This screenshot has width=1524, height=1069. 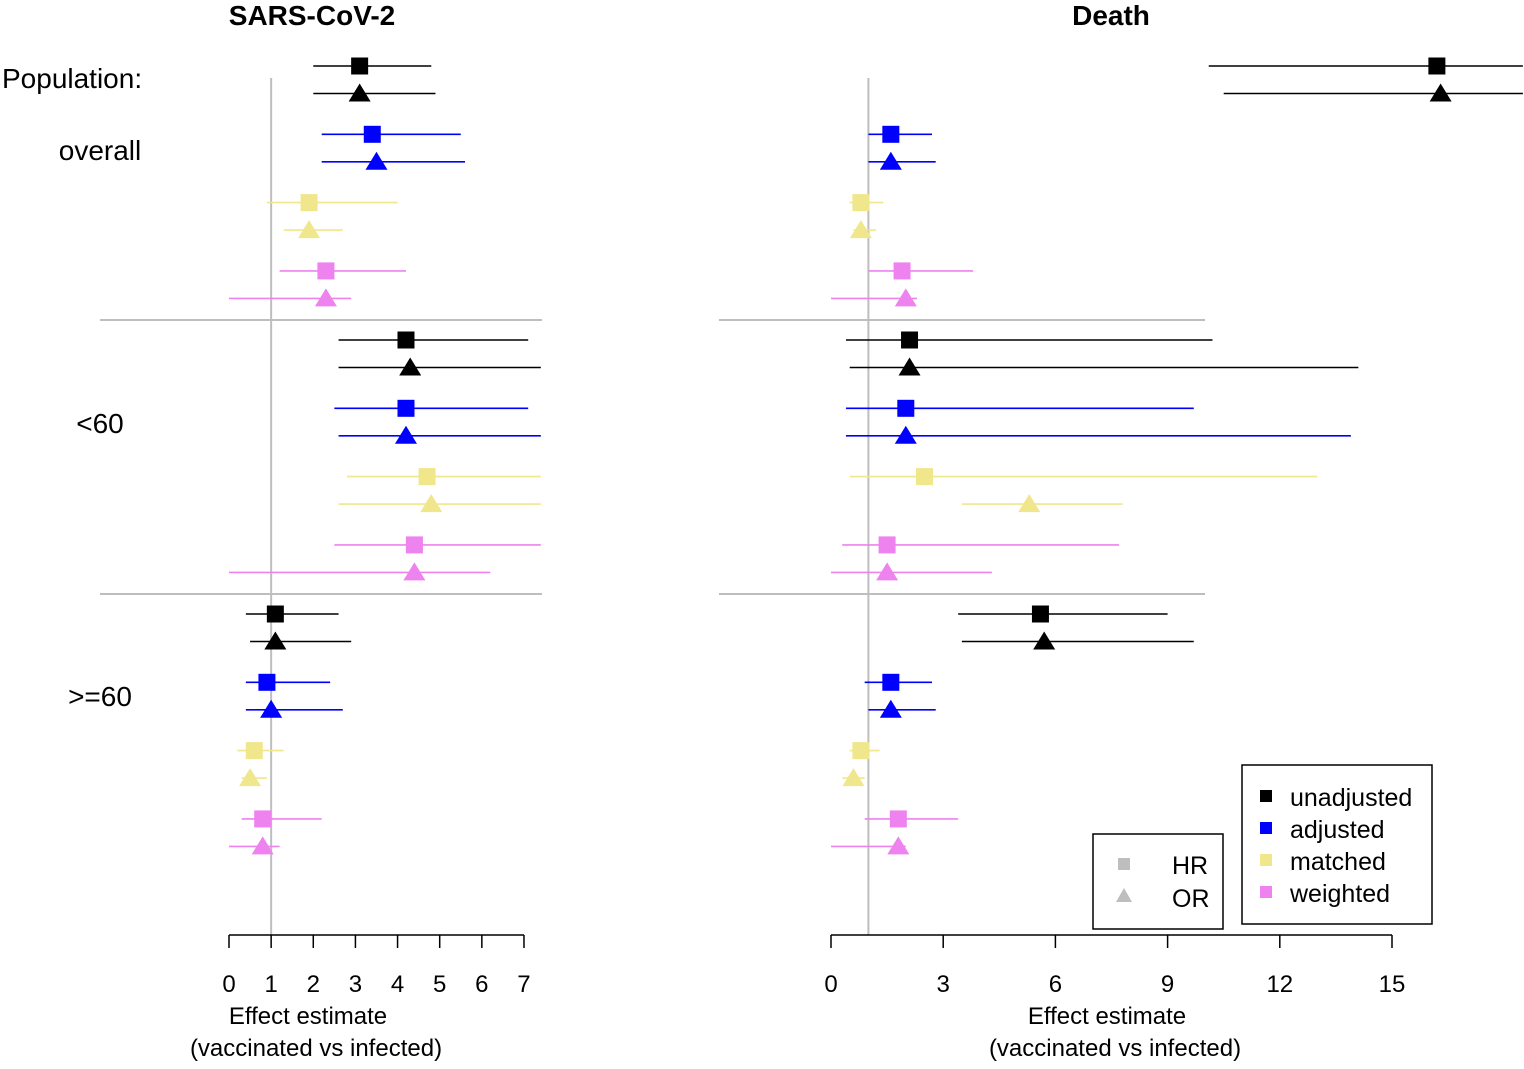 I want to click on x-tick-label: 4, so click(x=397, y=984).